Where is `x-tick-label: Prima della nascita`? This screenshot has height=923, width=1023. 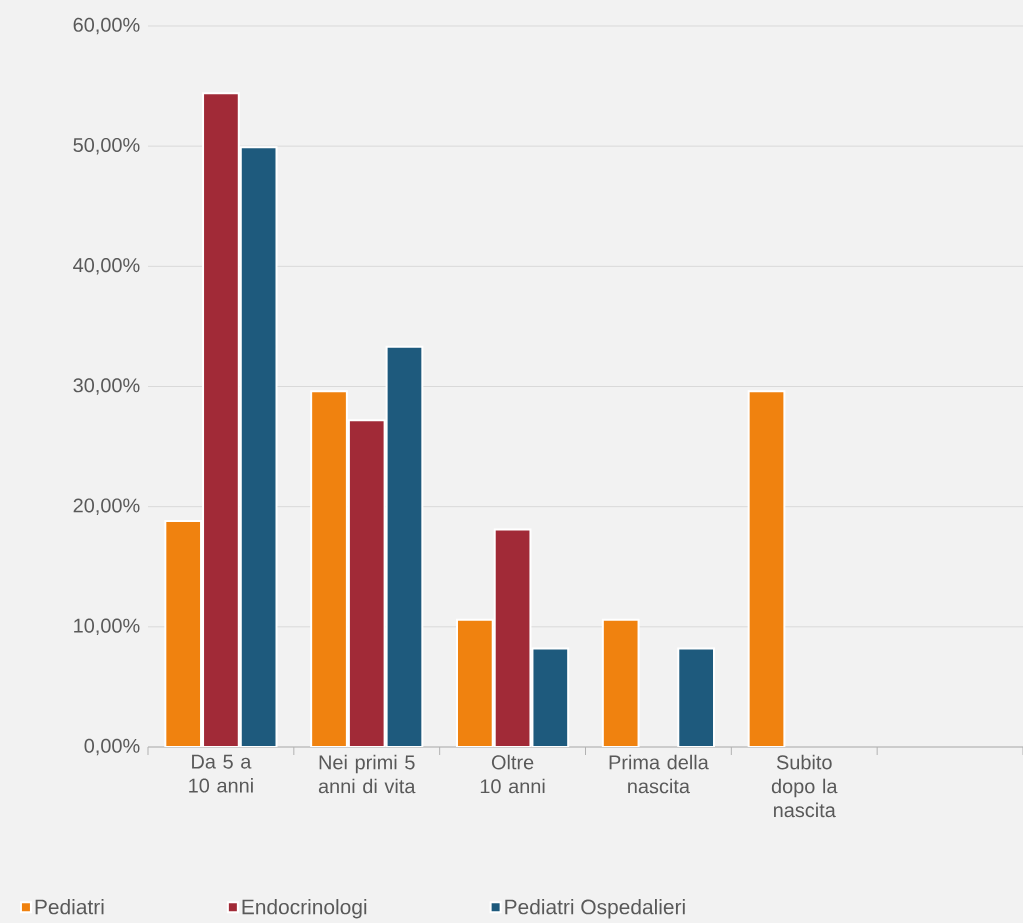 x-tick-label: Prima della nascita is located at coordinates (659, 774).